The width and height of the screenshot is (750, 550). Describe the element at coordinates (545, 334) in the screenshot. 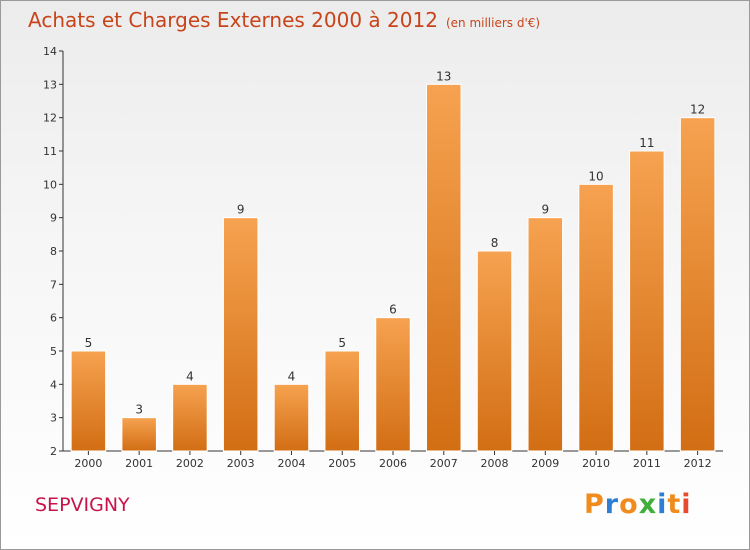

I see `bar-2009` at that location.